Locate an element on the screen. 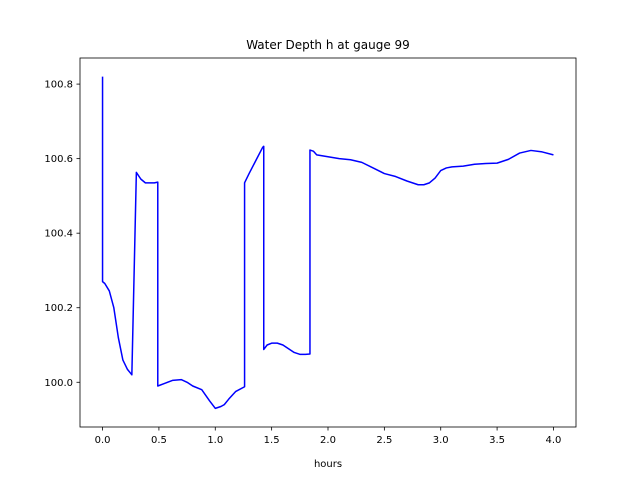 This screenshot has height=480, width=640. x-tick-label: 0.0 is located at coordinates (103, 440).